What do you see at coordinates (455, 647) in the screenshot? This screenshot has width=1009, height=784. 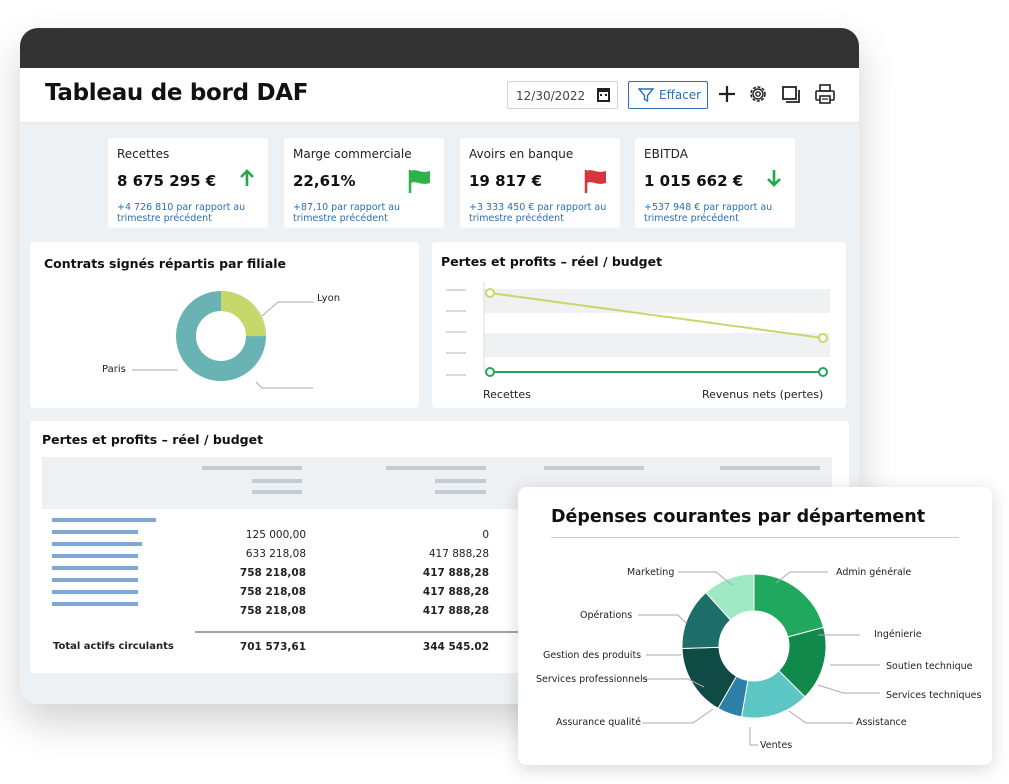 I see `total-cell: 344 545.02` at bounding box center [455, 647].